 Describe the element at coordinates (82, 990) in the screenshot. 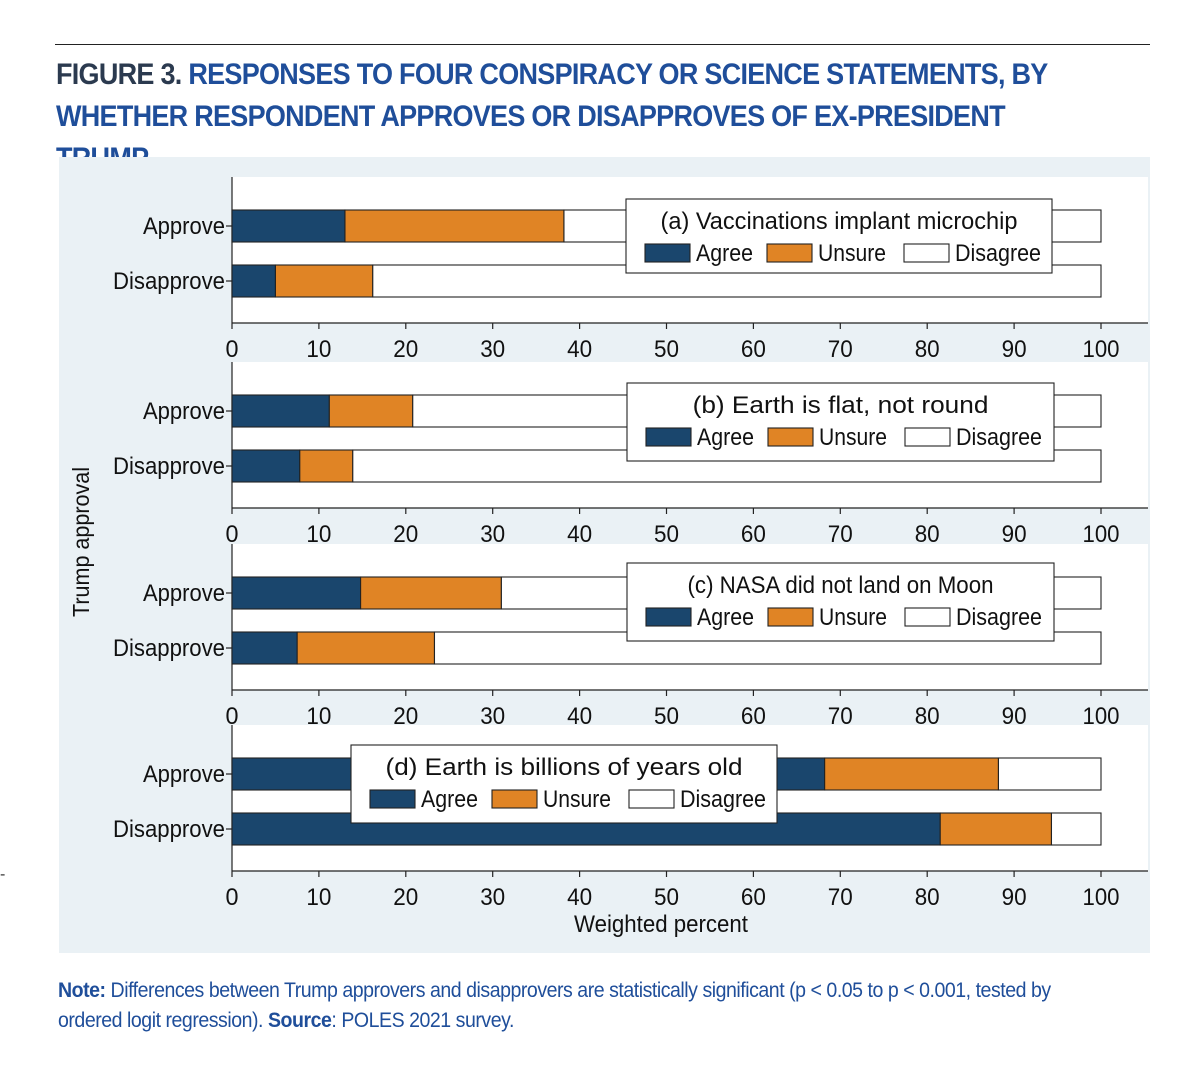

I see `note-label: Note:` at that location.